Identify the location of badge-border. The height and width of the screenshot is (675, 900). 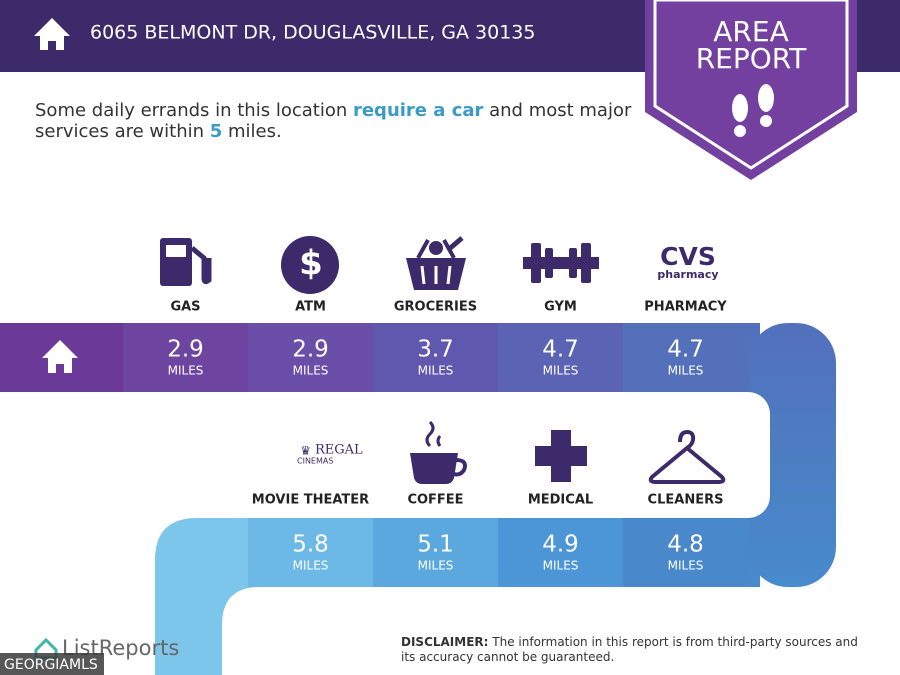
(751, 85).